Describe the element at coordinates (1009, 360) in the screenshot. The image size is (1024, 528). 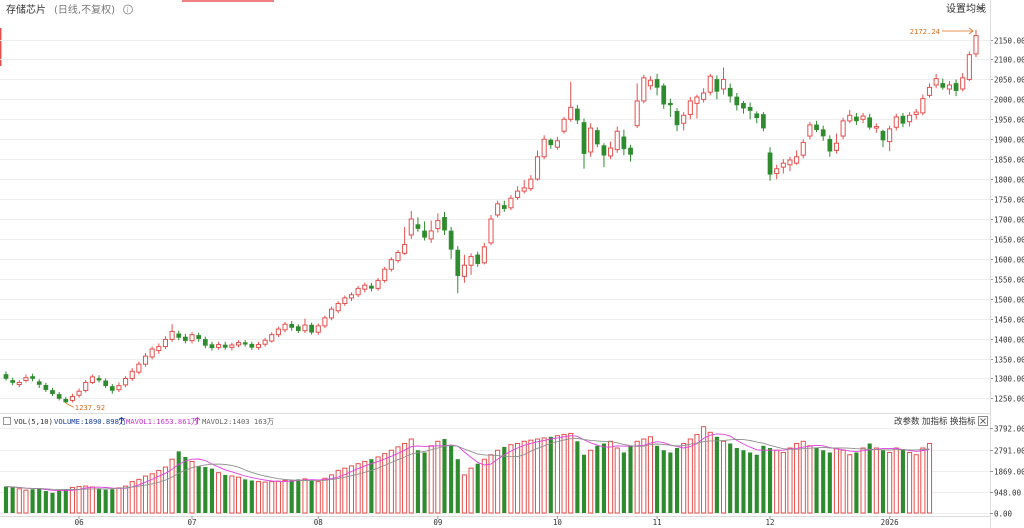
I see `price-tick-label: 1350.00` at that location.